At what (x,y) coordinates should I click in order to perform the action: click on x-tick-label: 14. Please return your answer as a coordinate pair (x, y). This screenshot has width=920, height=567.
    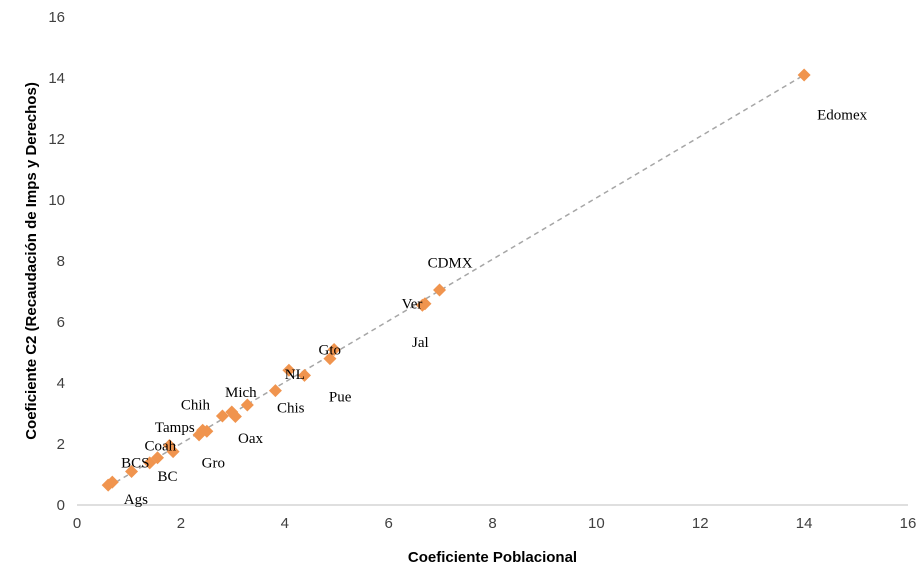
    Looking at the image, I should click on (804, 523).